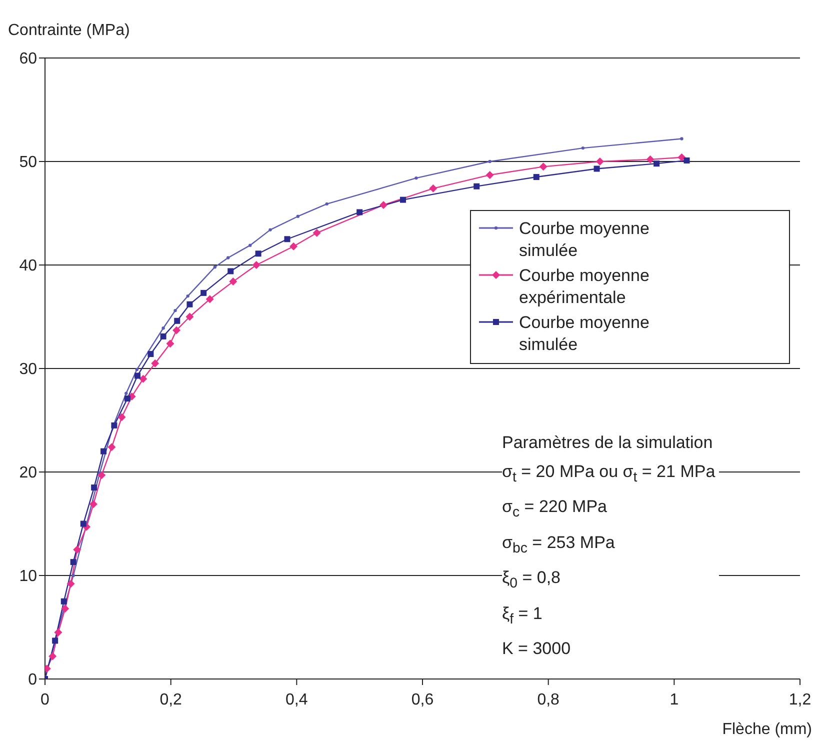 This screenshot has width=824, height=751. I want to click on y-tick-label: 20, so click(28, 473).